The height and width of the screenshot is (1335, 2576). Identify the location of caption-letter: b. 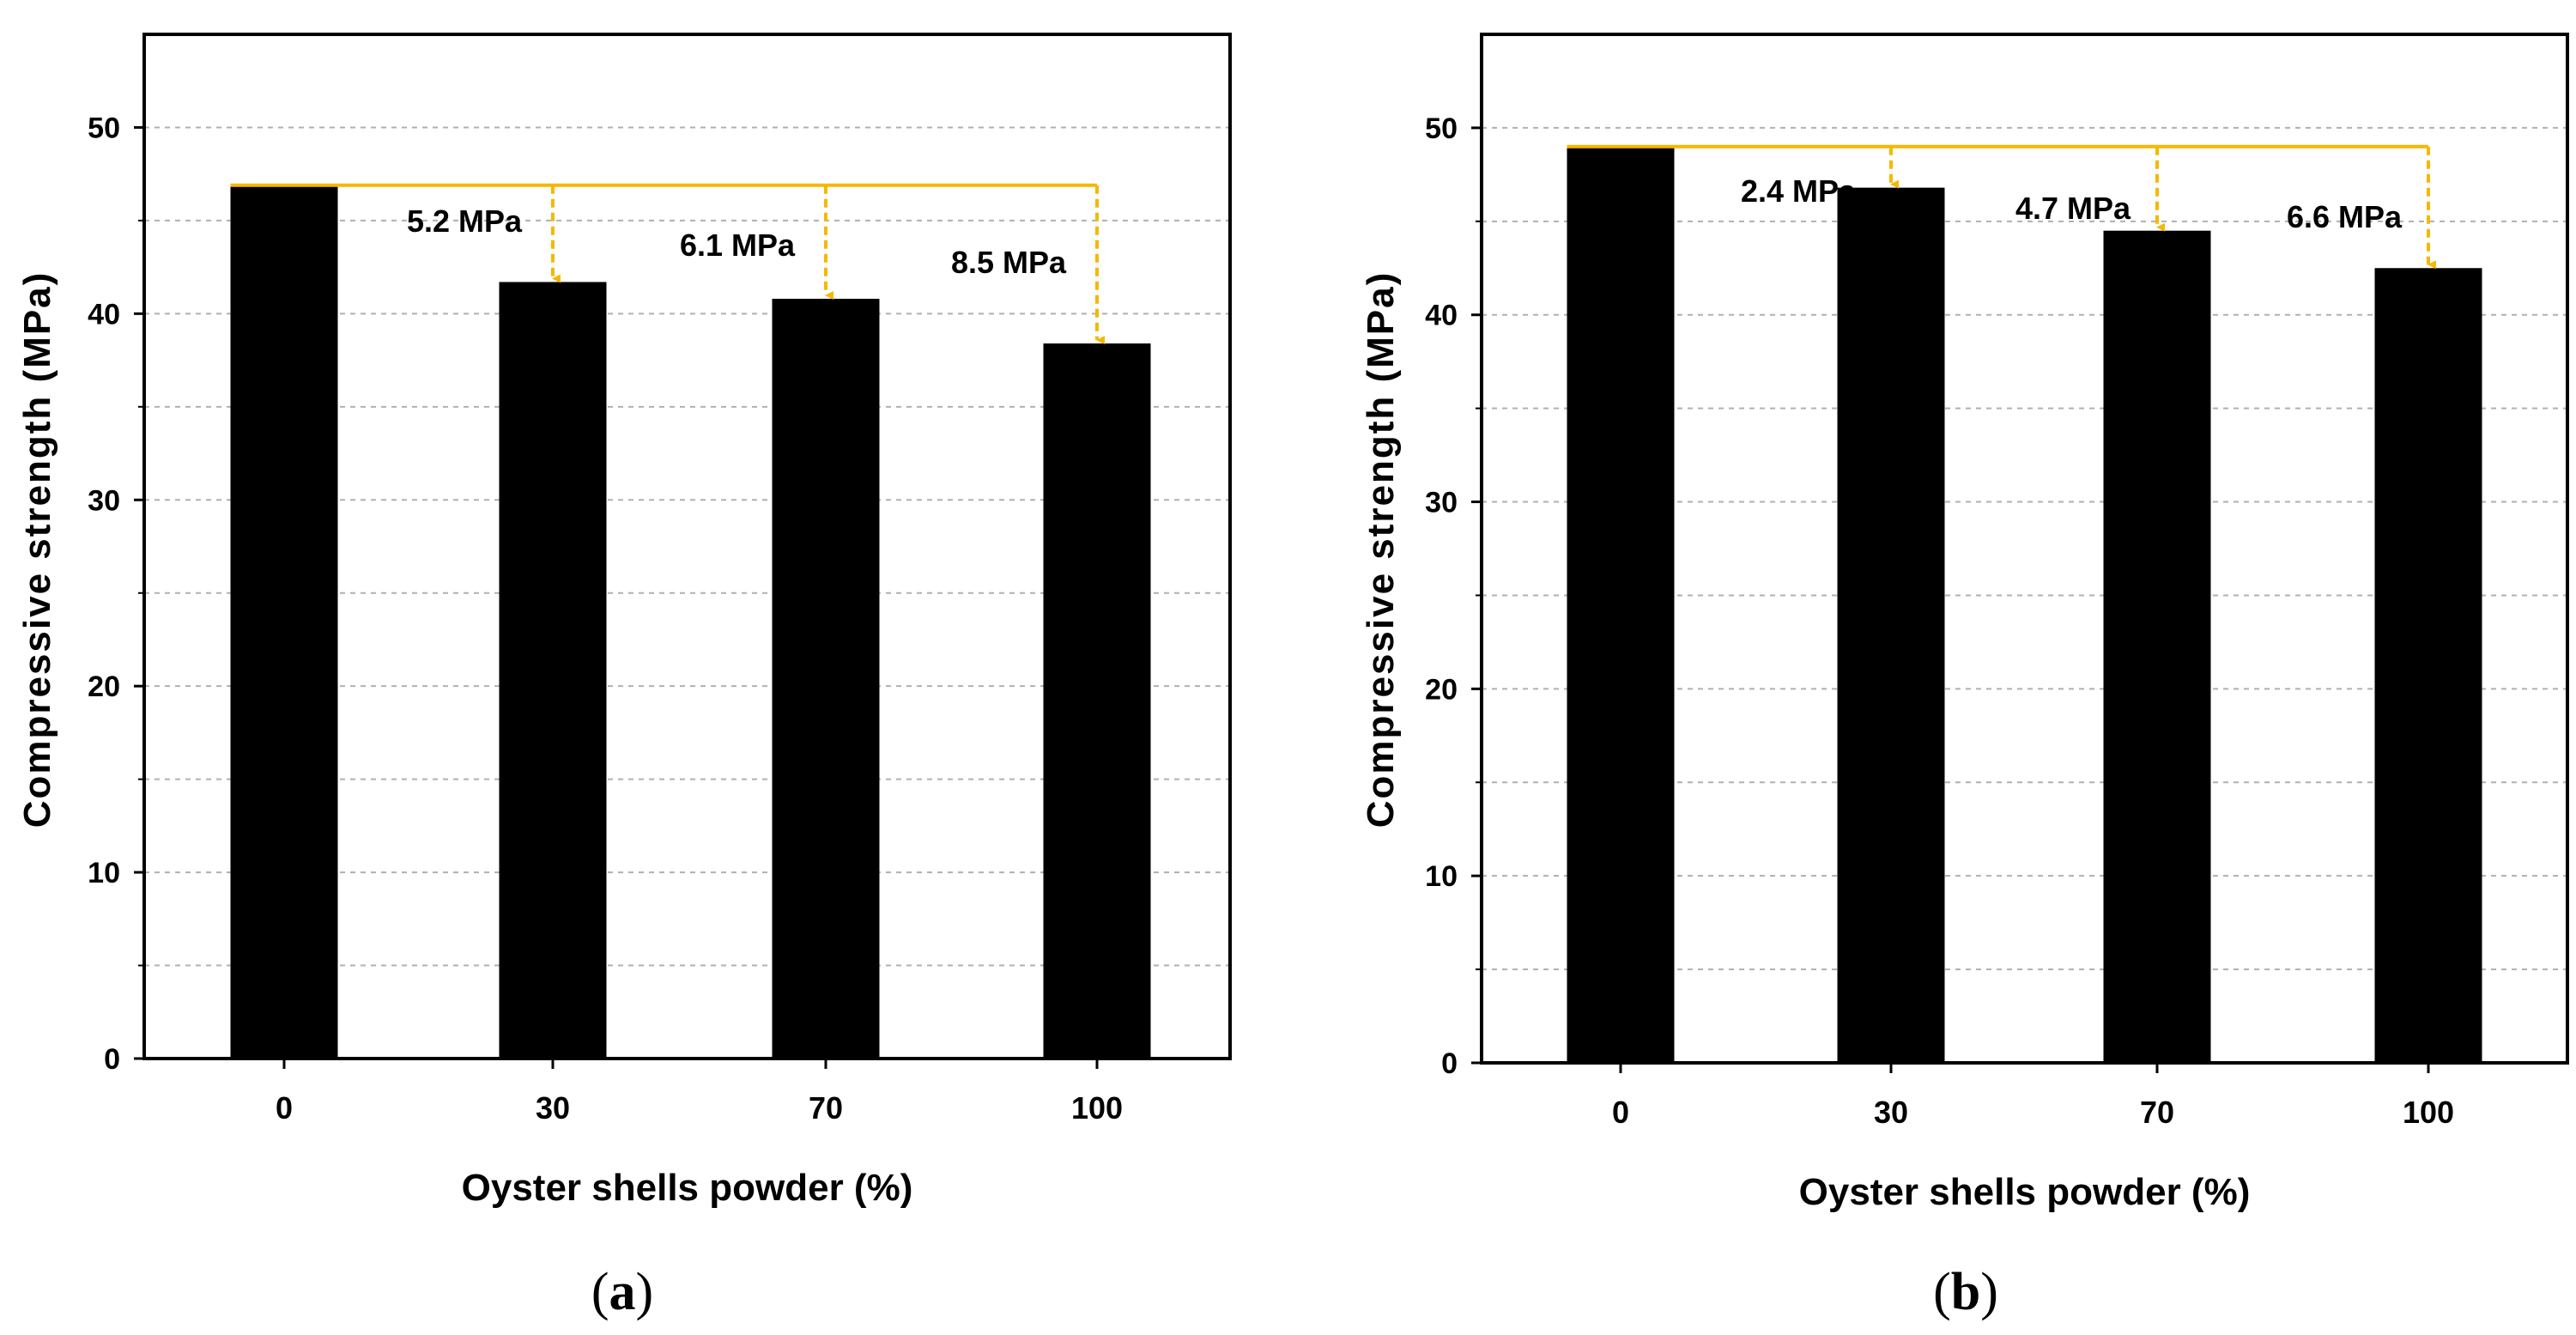
(1966, 1292).